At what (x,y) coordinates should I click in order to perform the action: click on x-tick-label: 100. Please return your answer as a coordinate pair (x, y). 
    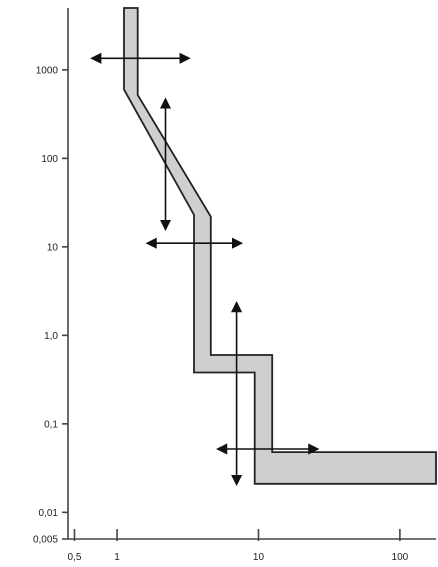
    Looking at the image, I should click on (400, 557).